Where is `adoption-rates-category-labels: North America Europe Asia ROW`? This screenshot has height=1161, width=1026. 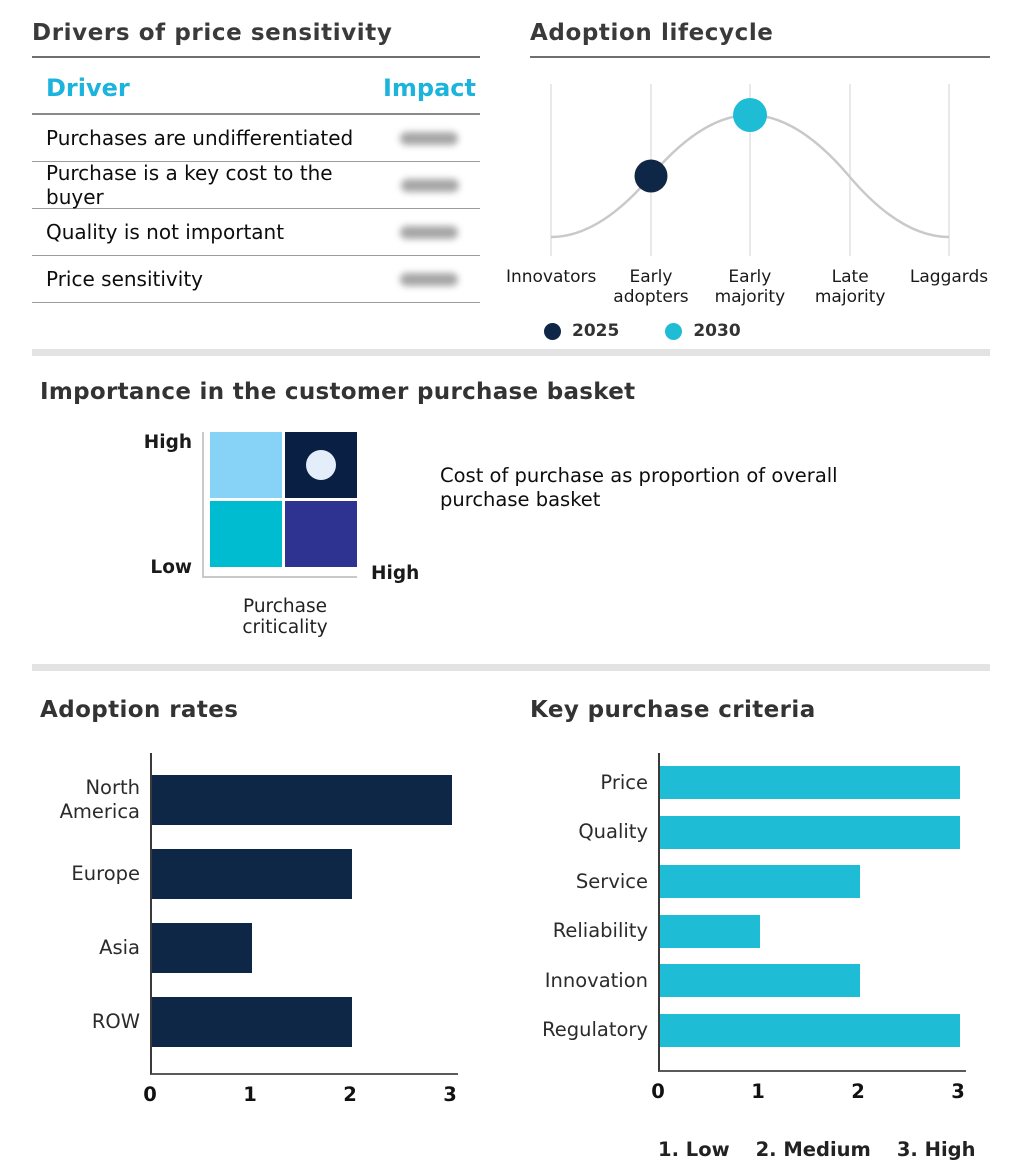 adoption-rates-category-labels: North America Europe Asia ROW is located at coordinates (91, 935).